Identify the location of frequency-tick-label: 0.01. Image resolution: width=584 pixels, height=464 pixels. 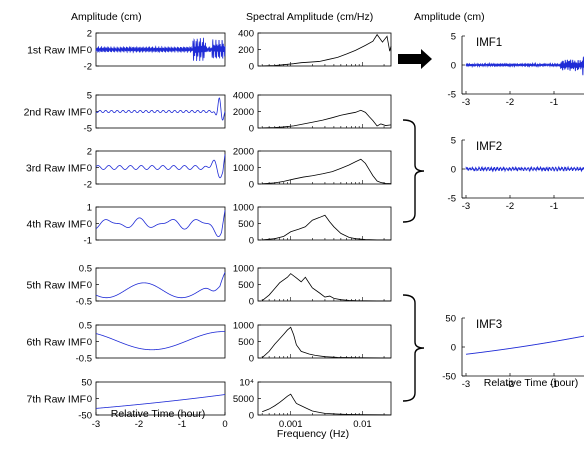
(362, 424).